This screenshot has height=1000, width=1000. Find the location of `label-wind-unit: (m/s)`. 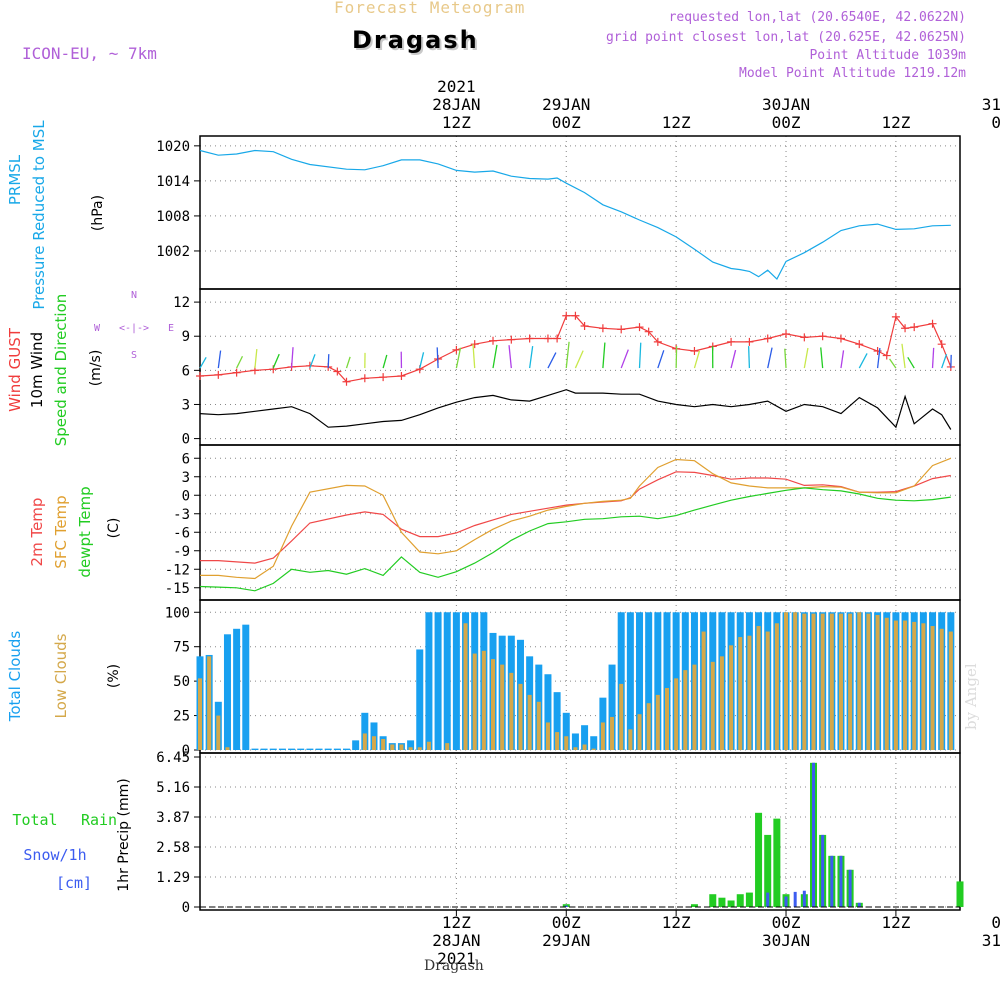

label-wind-unit: (m/s) is located at coordinates (96, 368).